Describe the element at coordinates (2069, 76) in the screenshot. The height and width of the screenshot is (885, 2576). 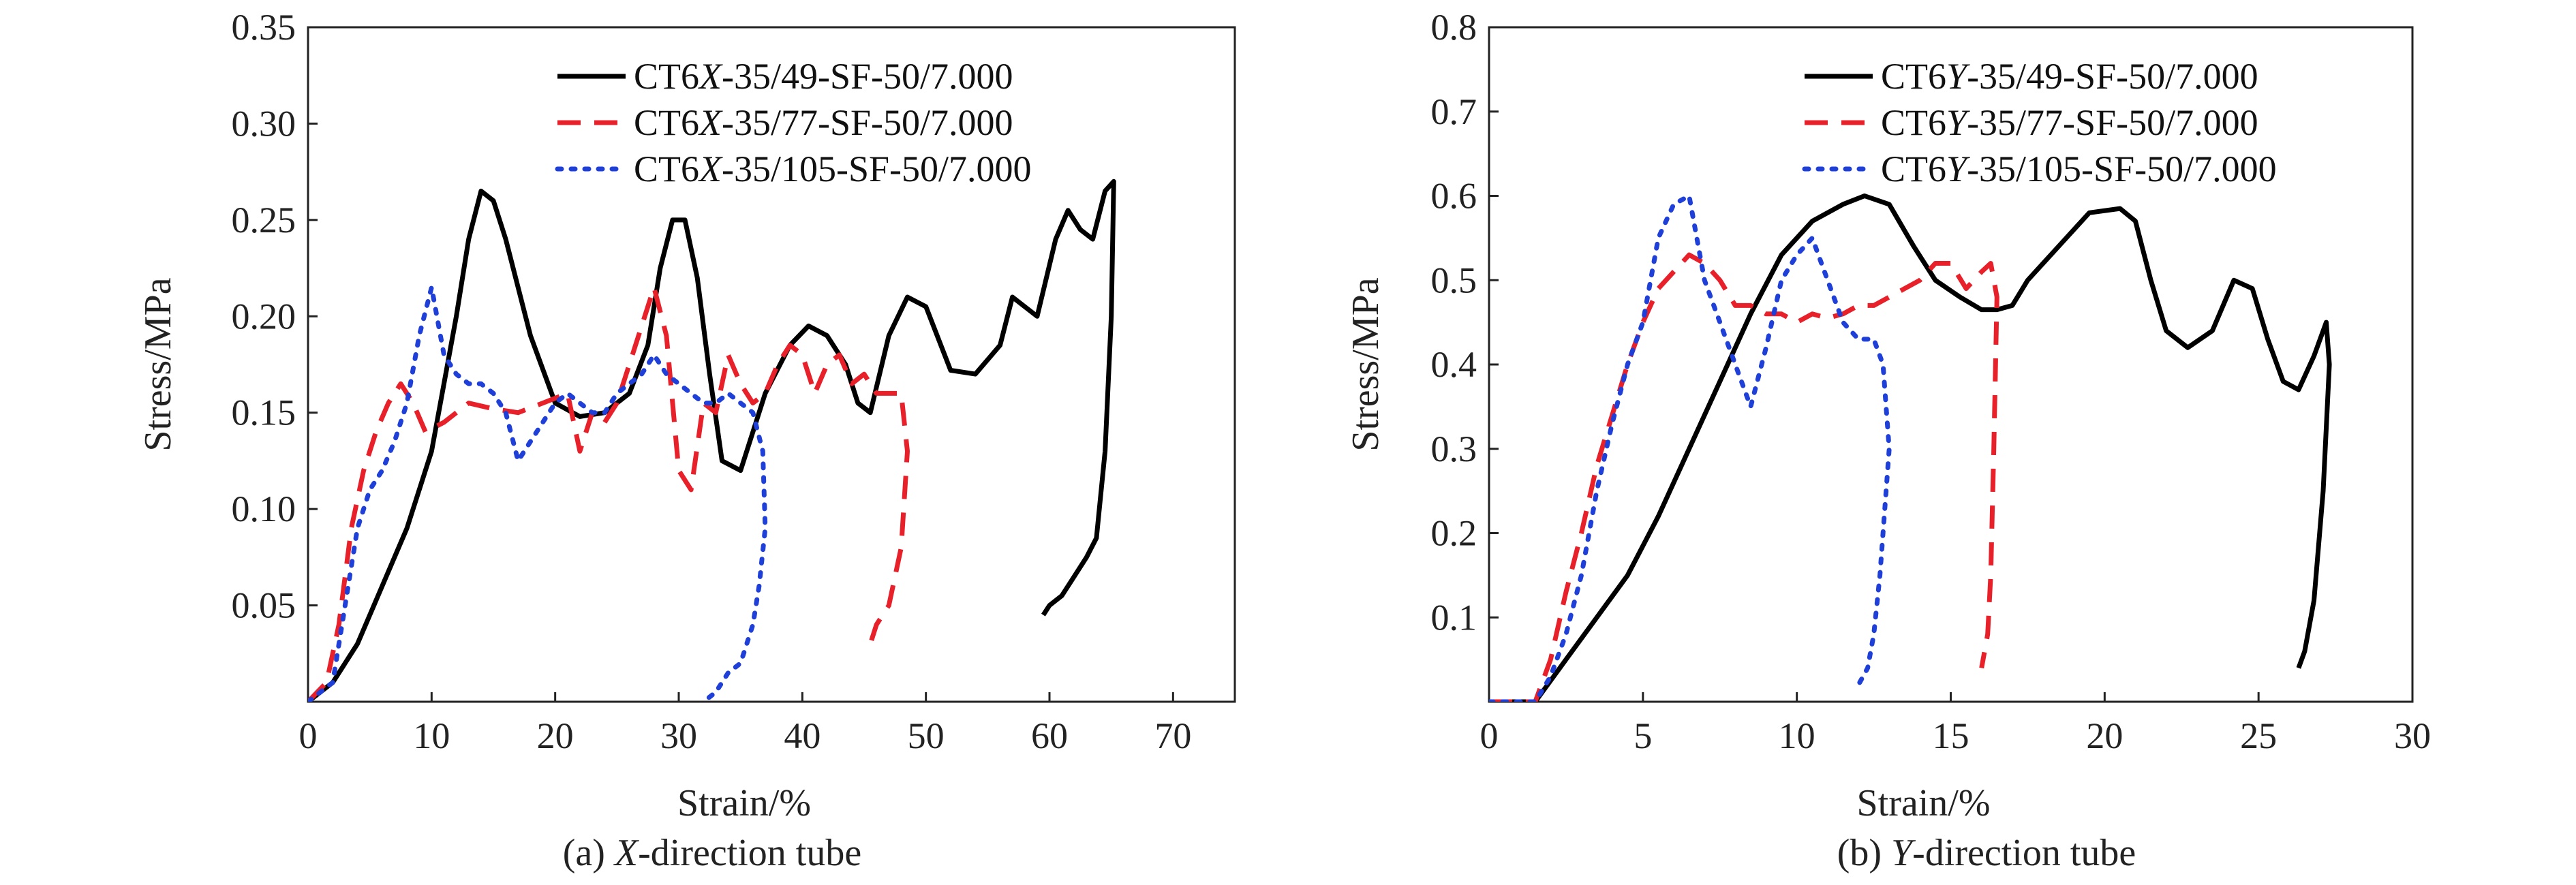
I see `legend-label: CT6Y-35/49-SF-50/7.000` at that location.